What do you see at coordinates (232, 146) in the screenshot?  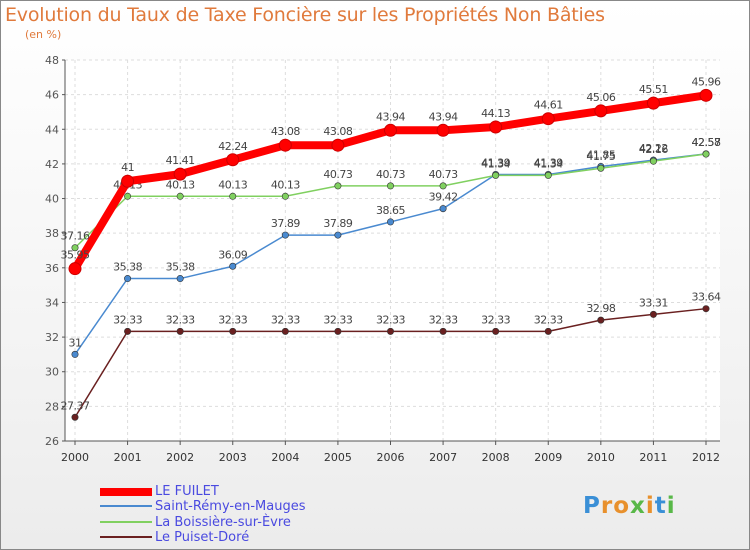 I see `data-label: 42.24` at bounding box center [232, 146].